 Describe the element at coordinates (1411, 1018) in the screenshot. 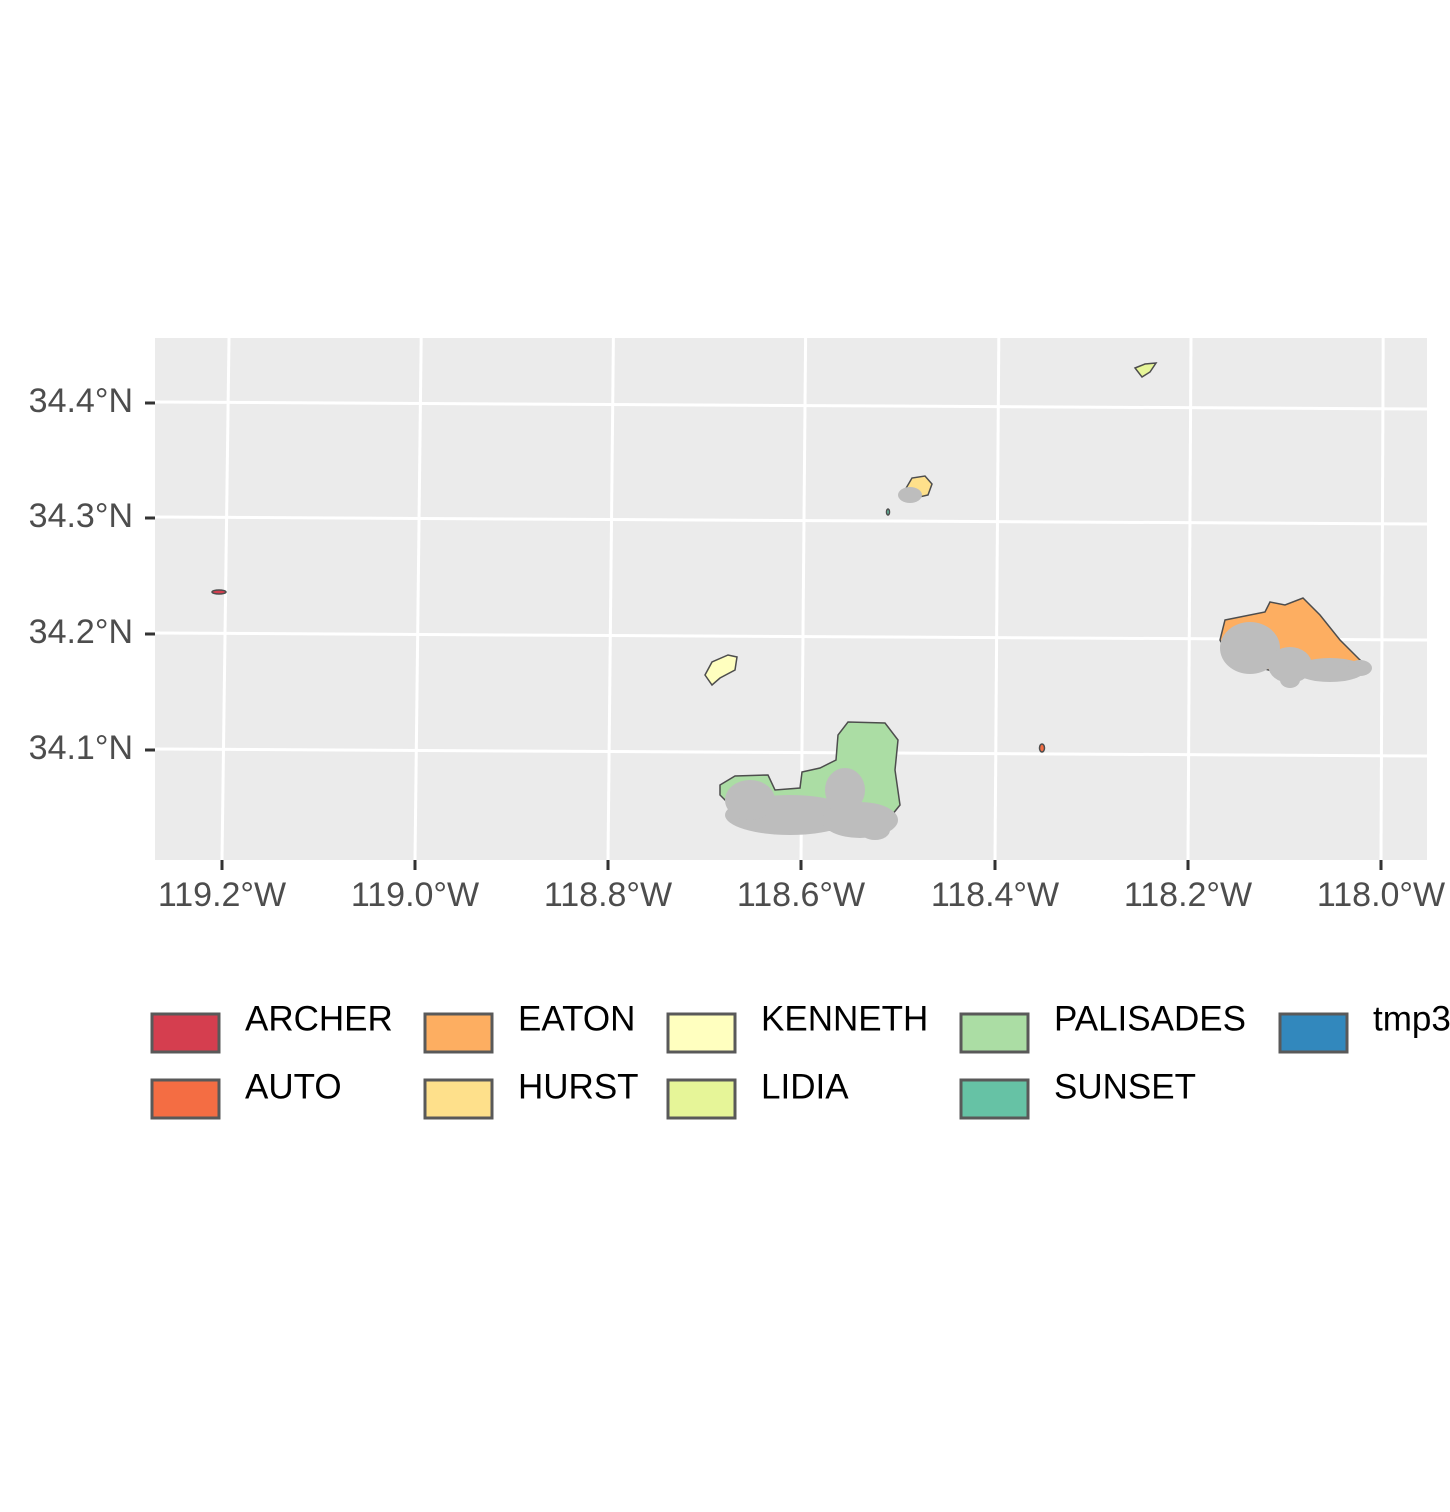

I see `legend-label: tmp3` at that location.